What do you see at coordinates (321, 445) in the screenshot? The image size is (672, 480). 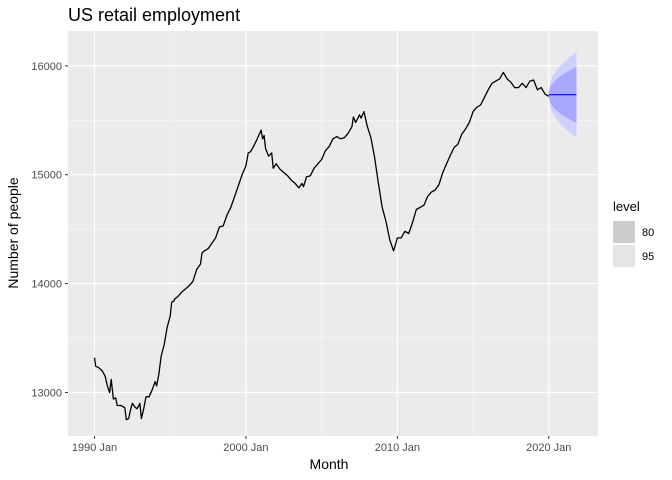 I see `x-axis: 1990 Jan 2000 Jan 2010 Jan 2020 Jan` at bounding box center [321, 445].